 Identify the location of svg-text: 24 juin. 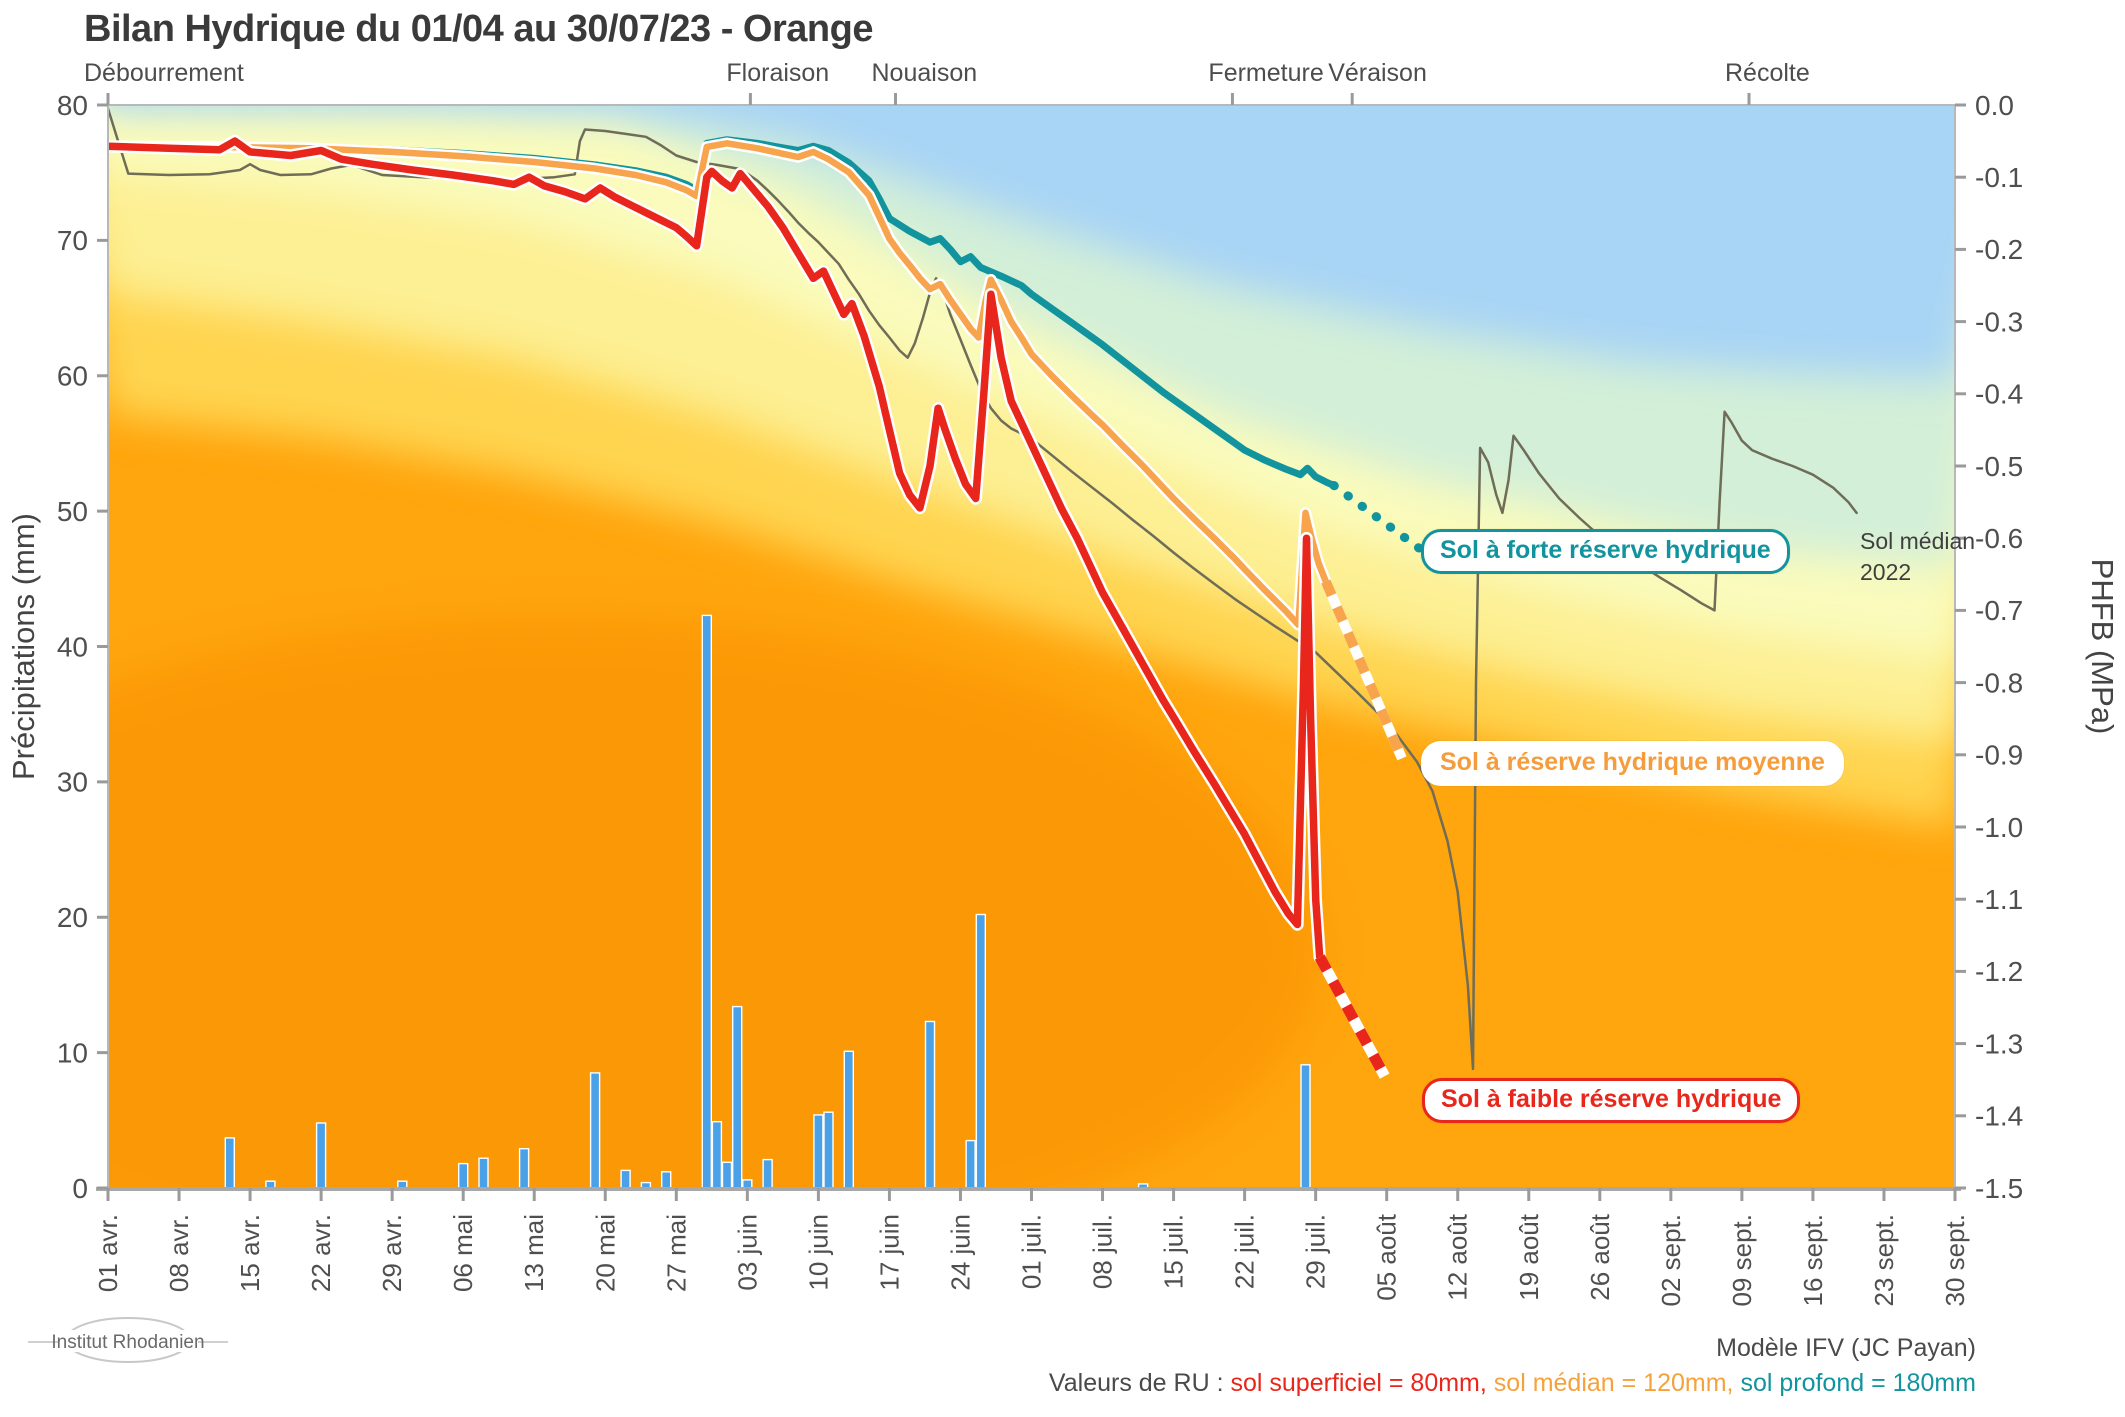
(960, 1252).